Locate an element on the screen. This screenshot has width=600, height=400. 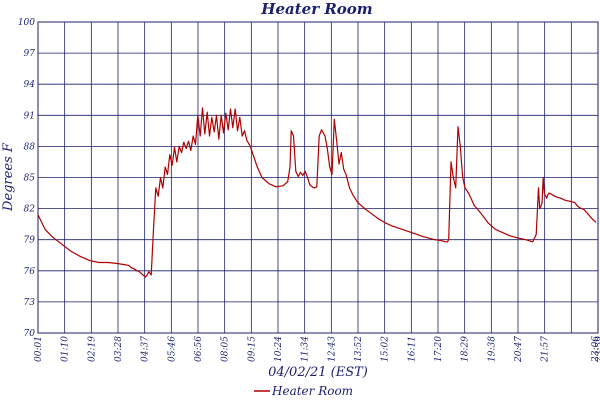
x-tick-label: 16:11 is located at coordinates (412, 349).